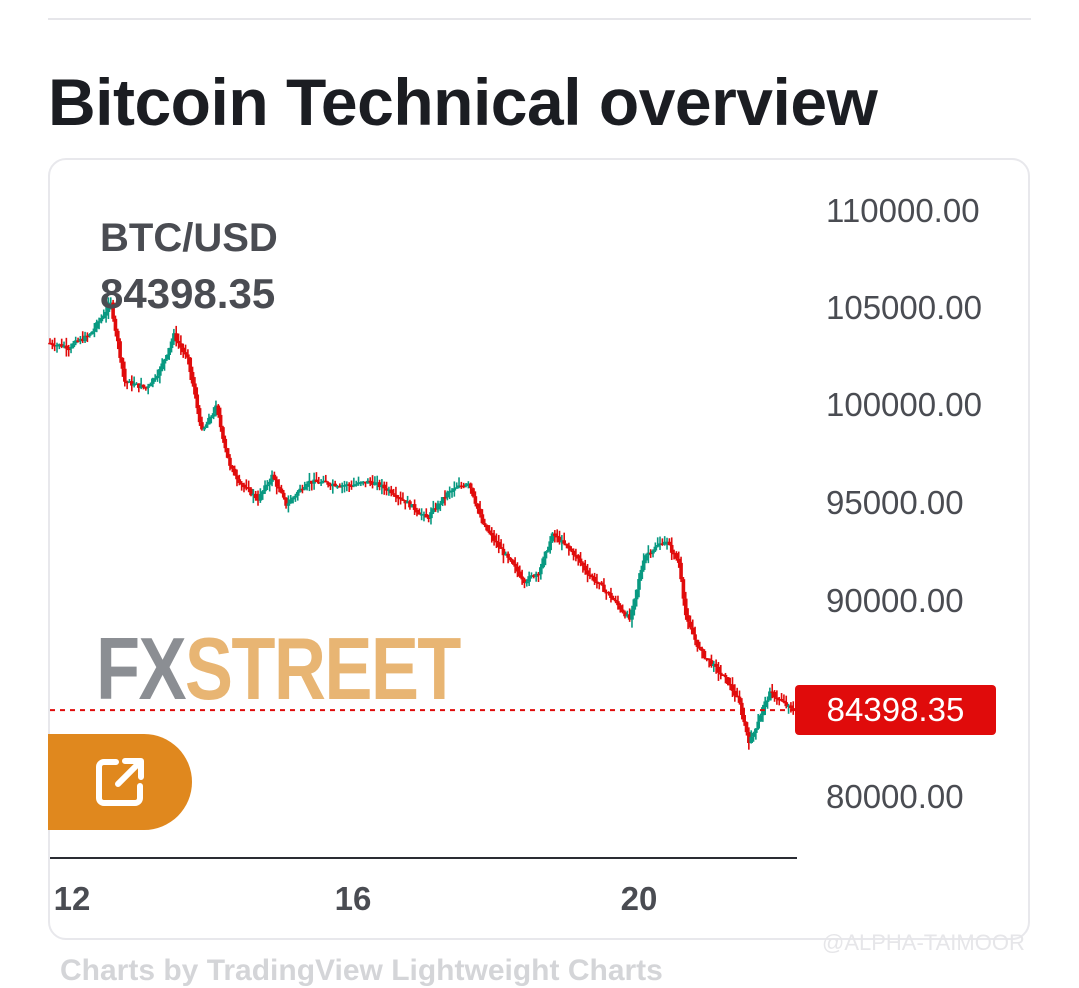 The image size is (1079, 988). What do you see at coordinates (361, 970) in the screenshot?
I see `chart-attribution: Charts by TradingView Lightweight Charts` at bounding box center [361, 970].